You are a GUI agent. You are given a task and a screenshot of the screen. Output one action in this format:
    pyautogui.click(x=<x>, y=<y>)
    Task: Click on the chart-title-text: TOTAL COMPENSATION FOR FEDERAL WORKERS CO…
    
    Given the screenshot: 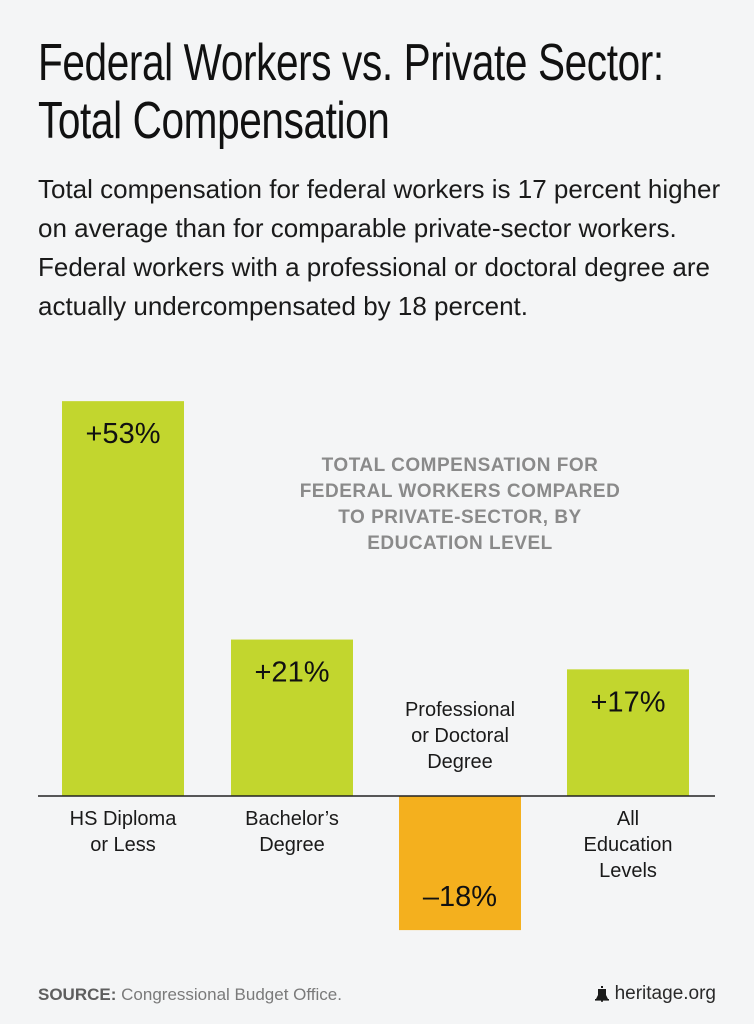 What is the action you would take?
    pyautogui.click(x=460, y=504)
    